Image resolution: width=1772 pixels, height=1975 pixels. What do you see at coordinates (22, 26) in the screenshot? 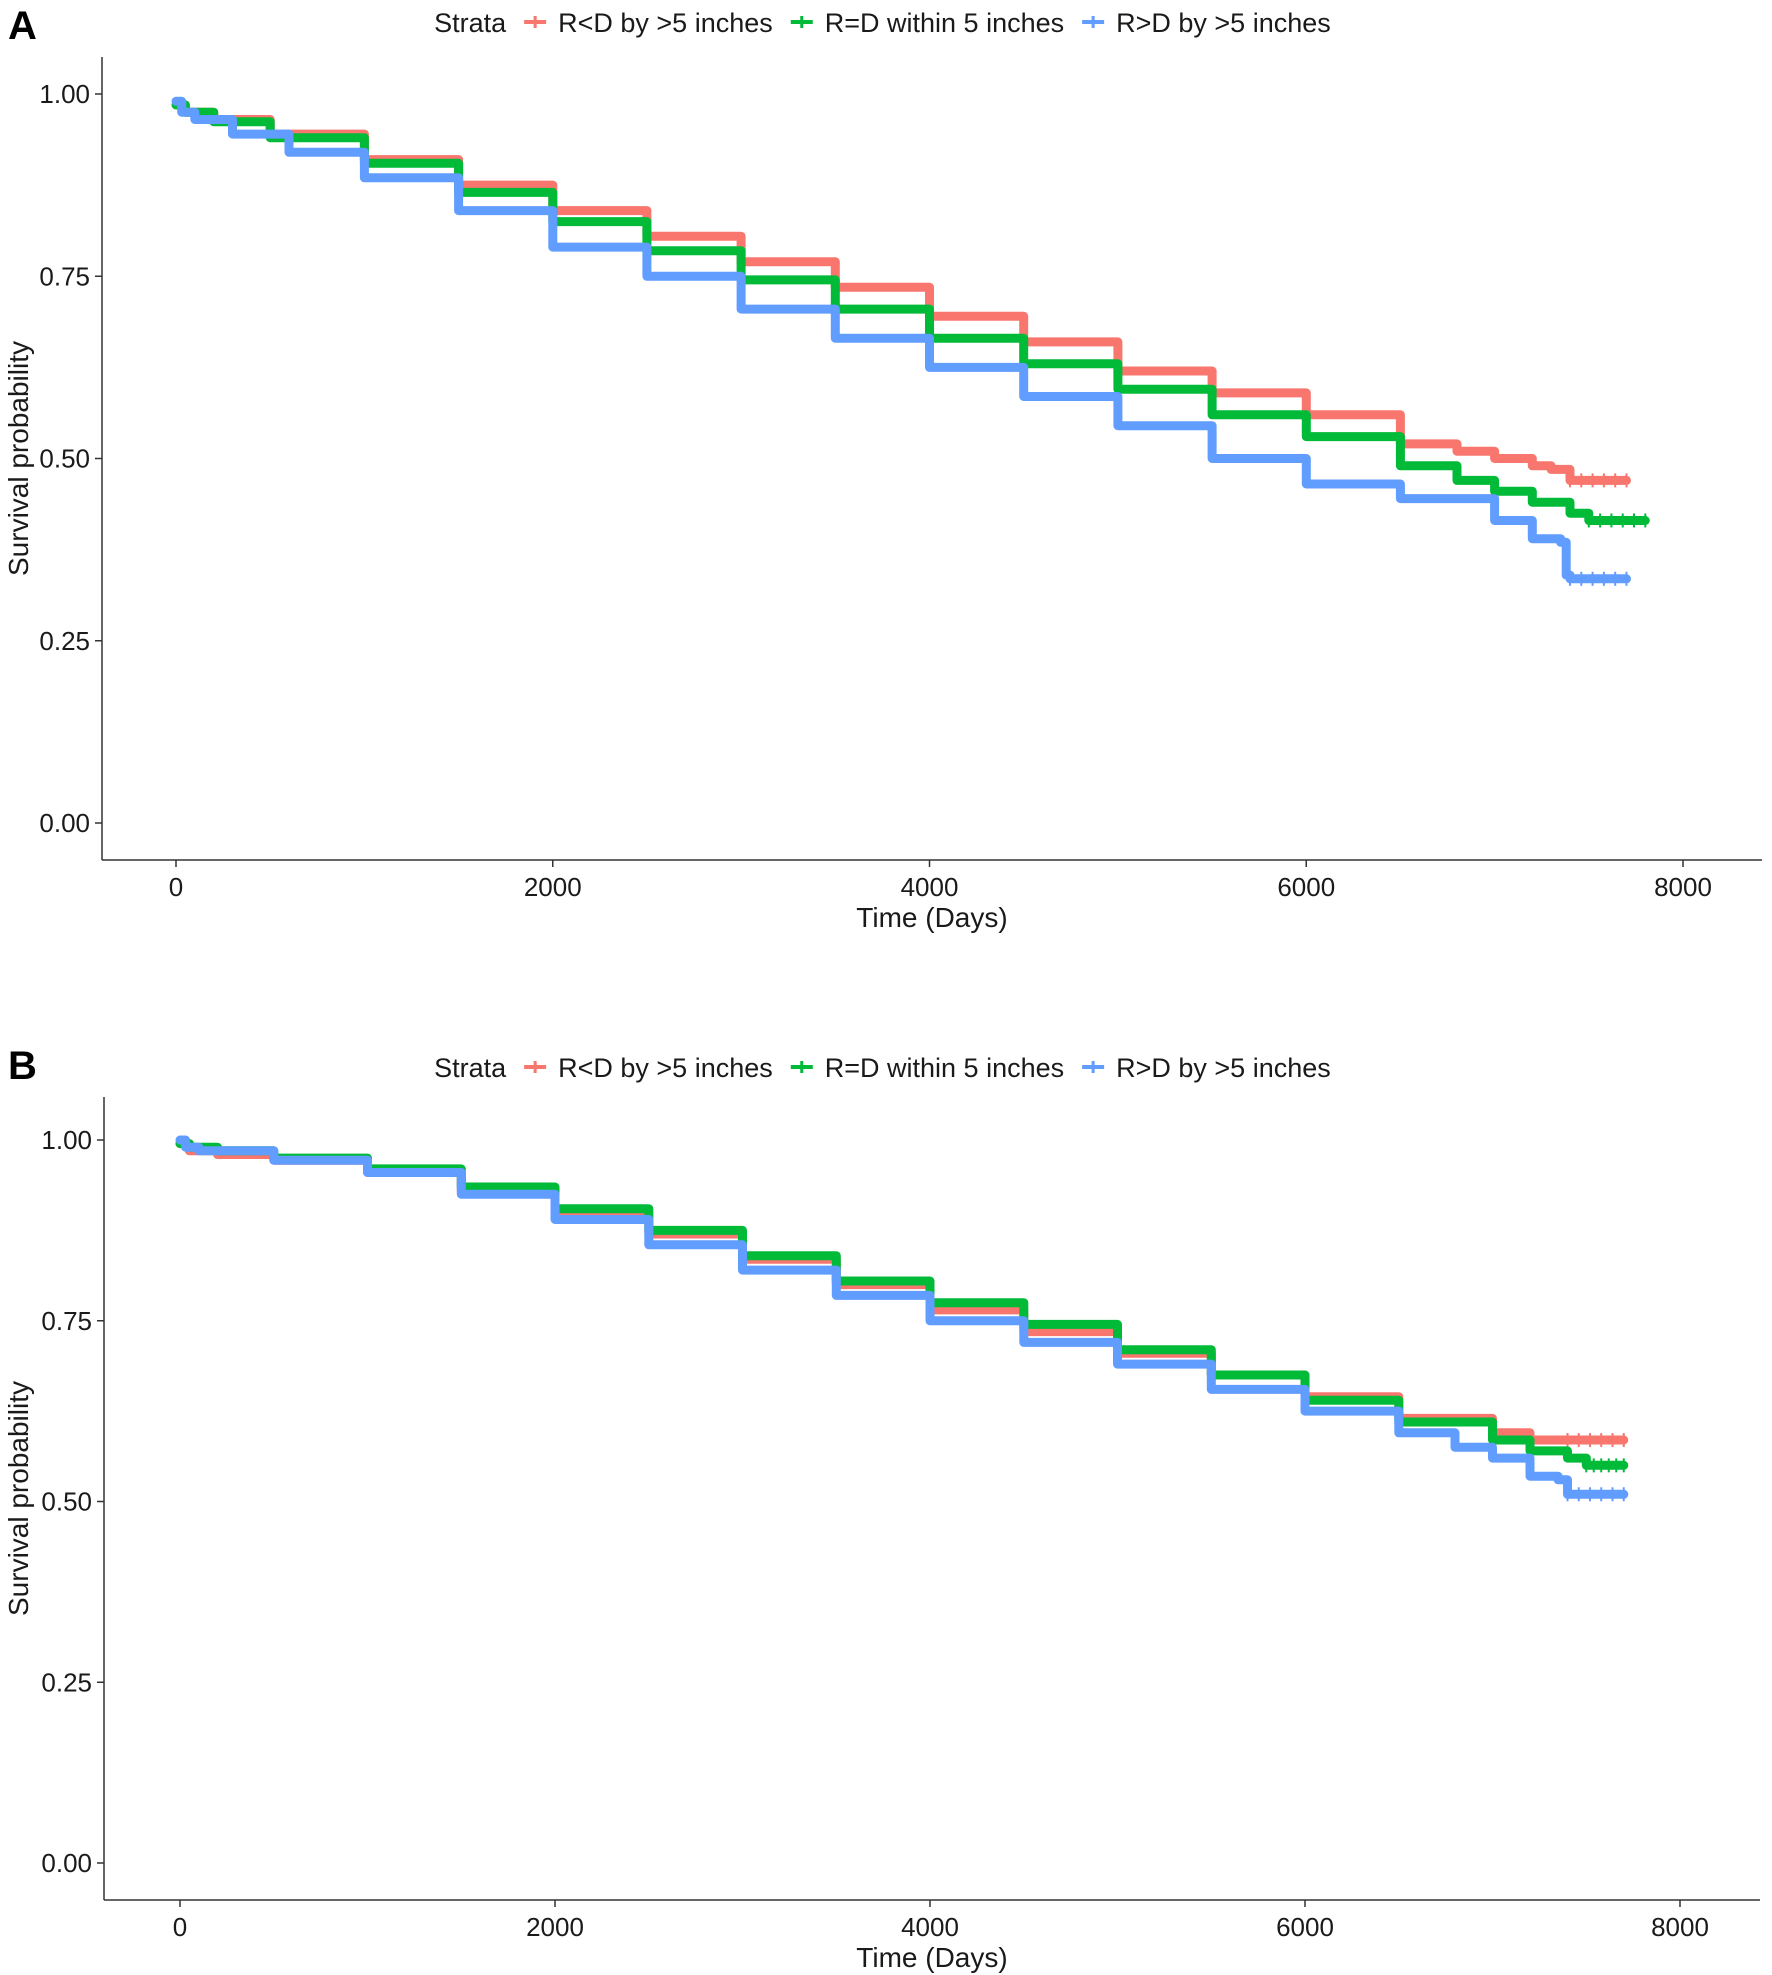
I see `panel-label-a: A` at bounding box center [22, 26].